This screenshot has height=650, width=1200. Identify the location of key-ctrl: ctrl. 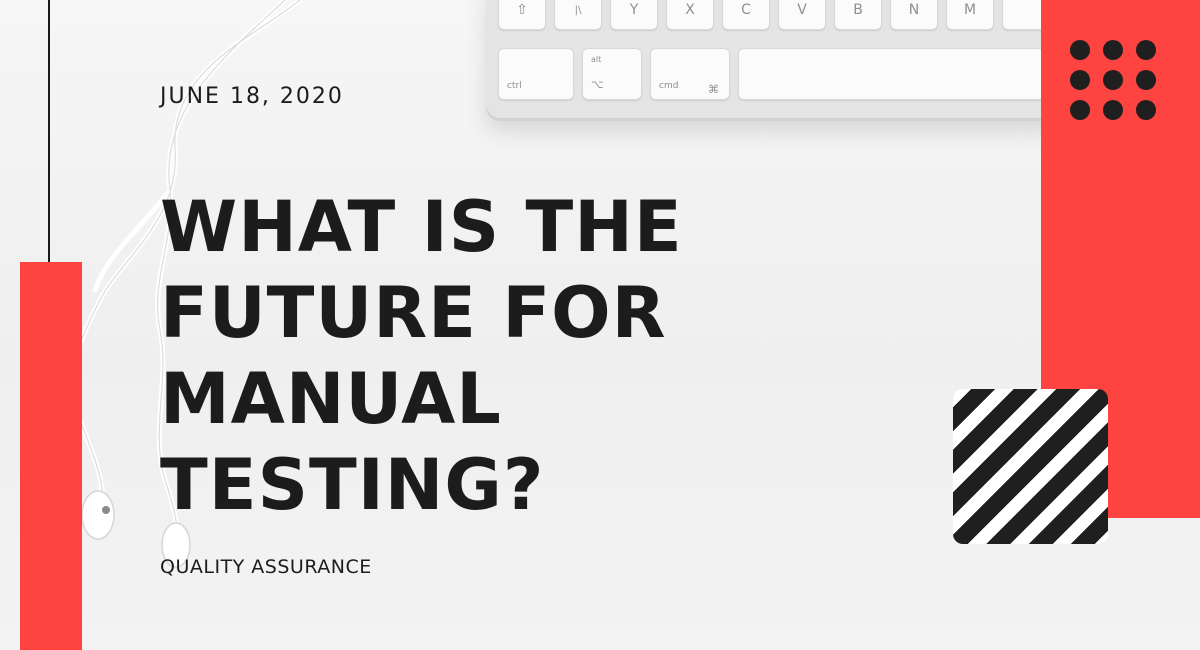
(536, 74).